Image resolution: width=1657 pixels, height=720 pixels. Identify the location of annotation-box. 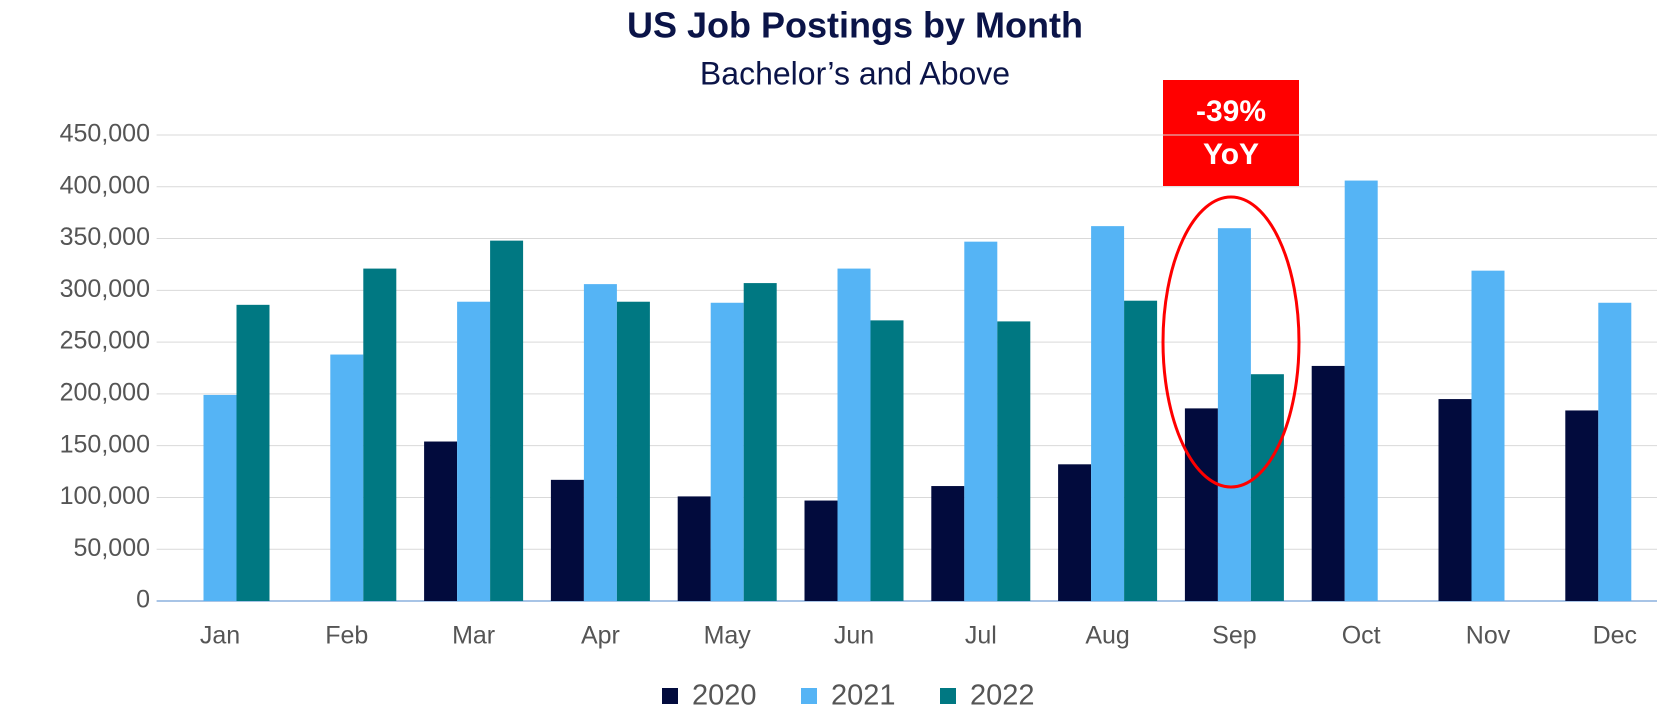
(1231, 133).